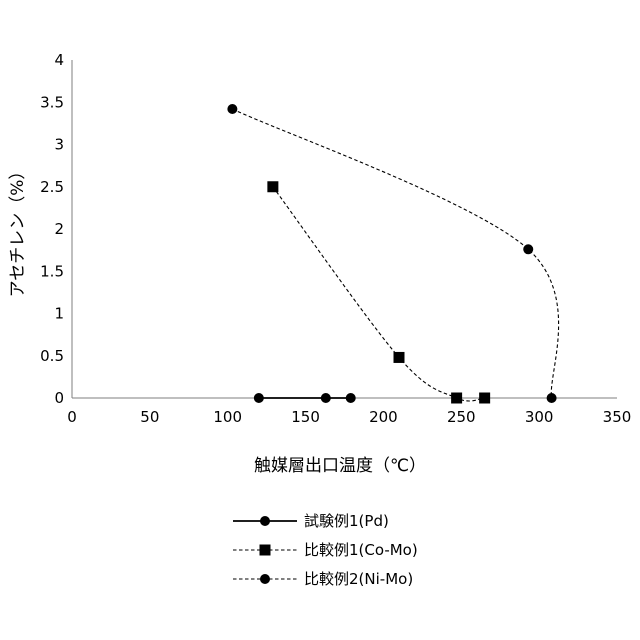 The image size is (640, 640). I want to click on y-tick-label: 2, so click(59, 229).